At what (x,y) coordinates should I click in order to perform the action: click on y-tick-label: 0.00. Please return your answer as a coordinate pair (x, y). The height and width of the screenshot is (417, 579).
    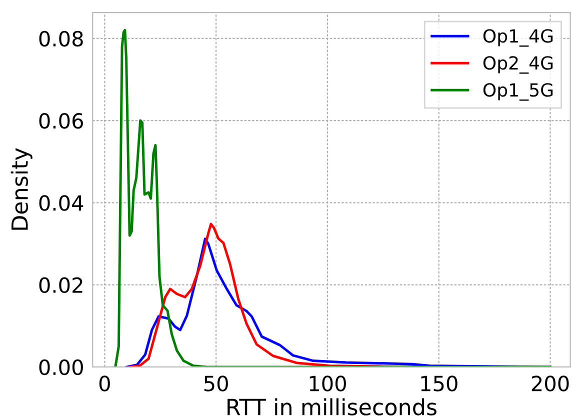
    Looking at the image, I should click on (61, 367).